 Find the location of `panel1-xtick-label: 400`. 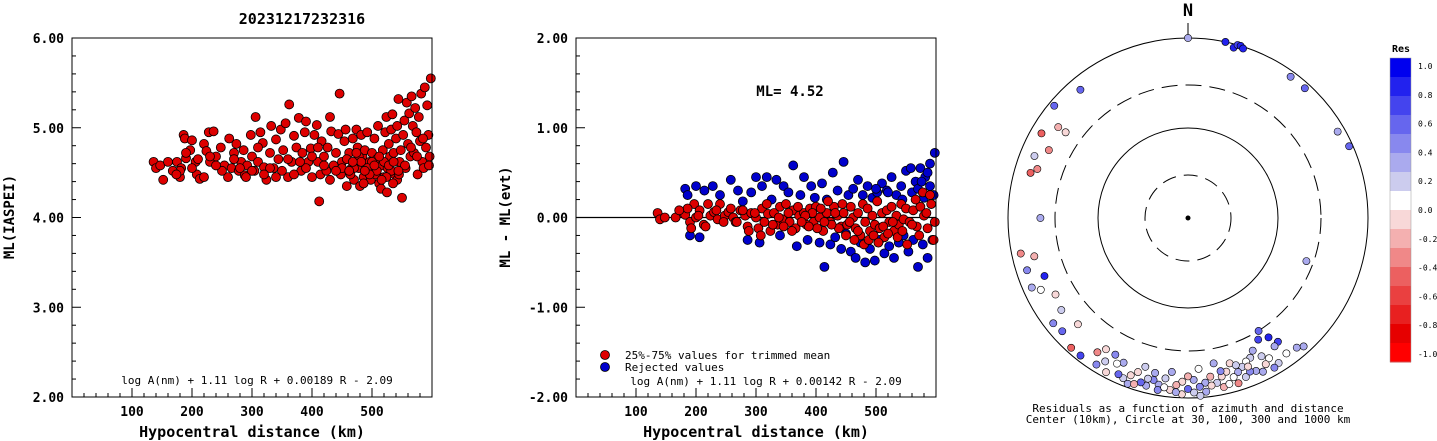

panel1-xtick-label: 400 is located at coordinates (312, 412).